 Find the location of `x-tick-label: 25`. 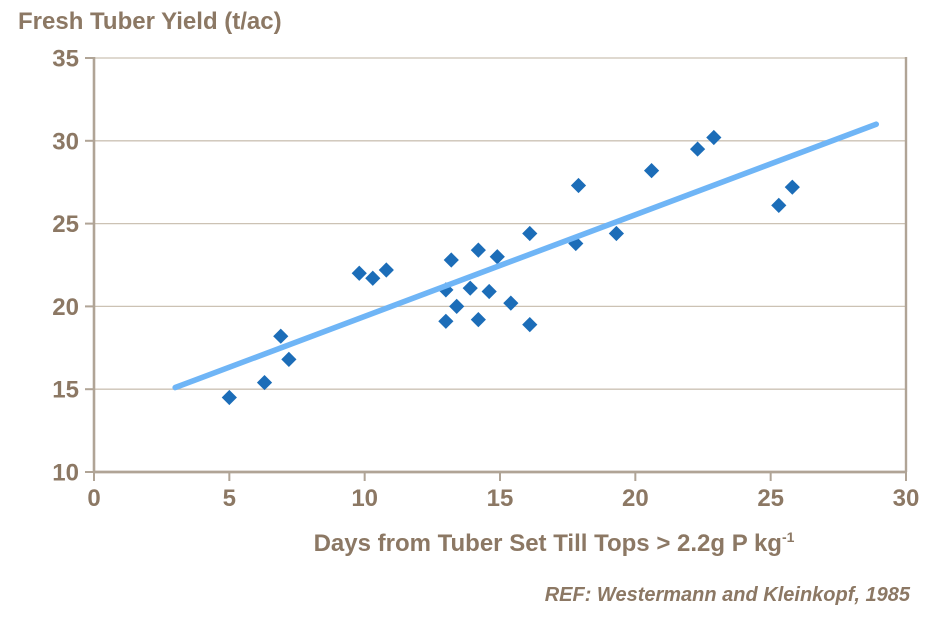

x-tick-label: 25 is located at coordinates (770, 498).